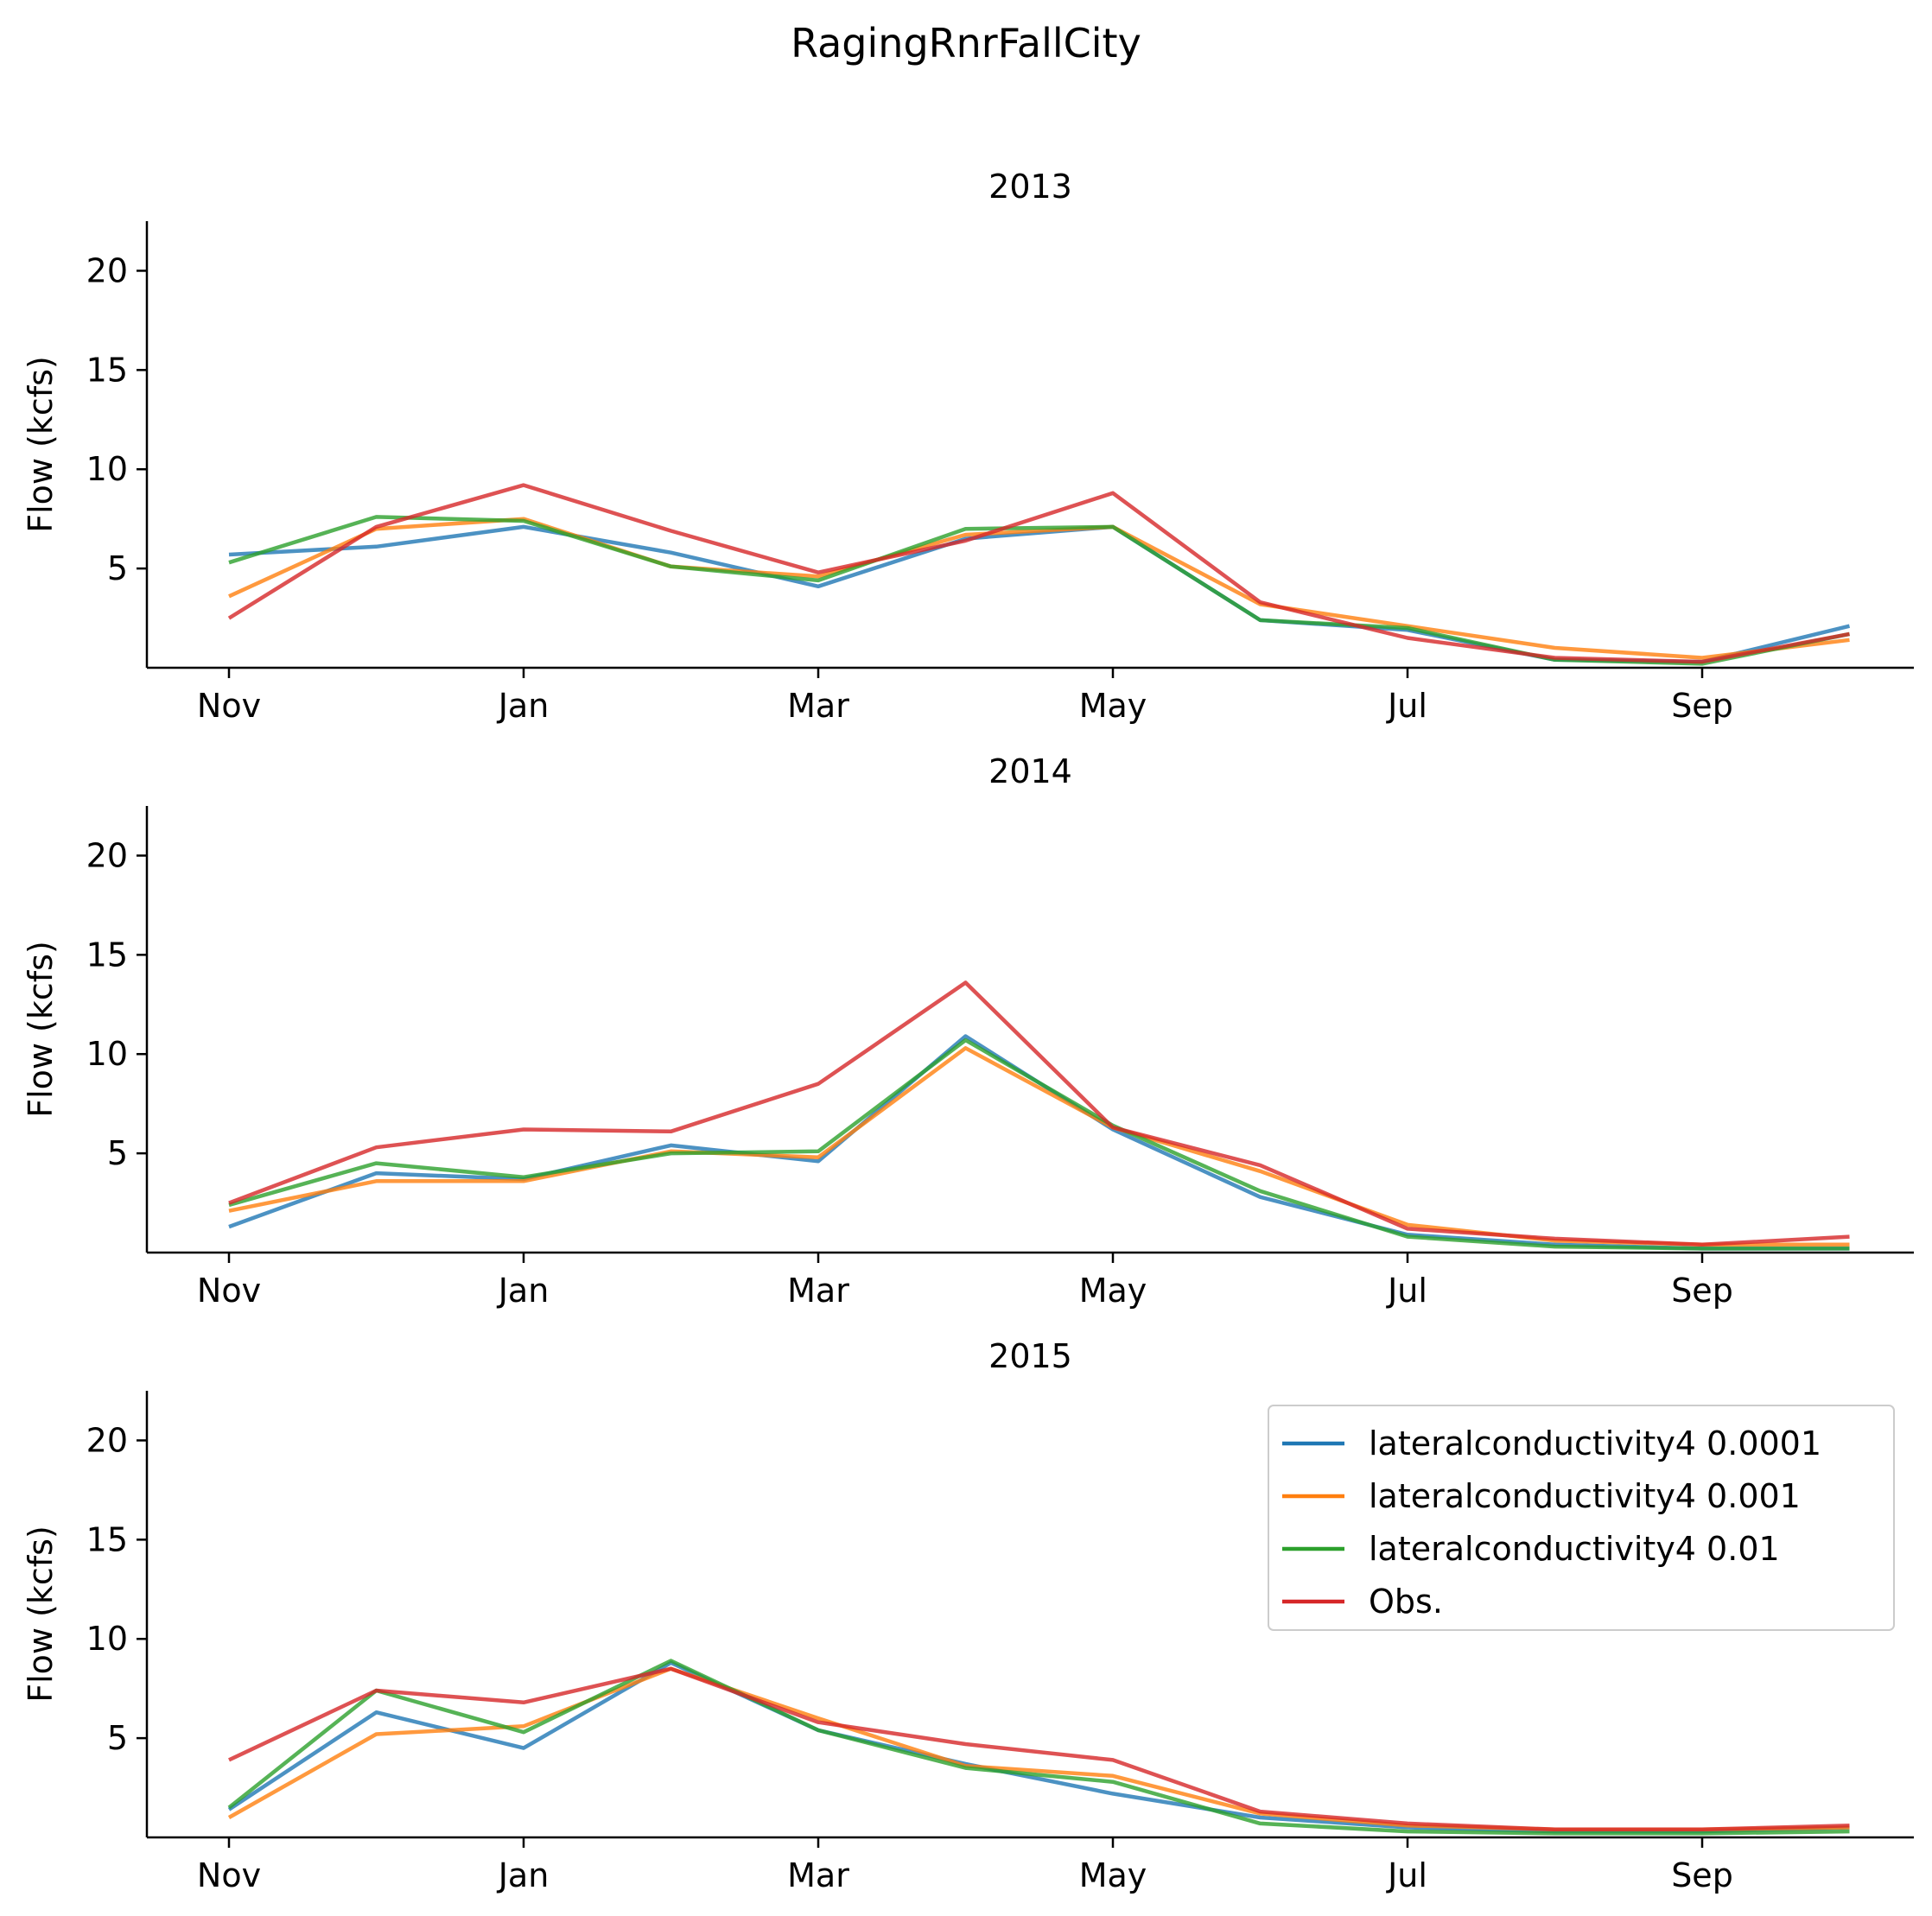 The image size is (1932, 1916). I want to click on legend-label: lateralconductivity4 0.001, so click(1585, 1496).